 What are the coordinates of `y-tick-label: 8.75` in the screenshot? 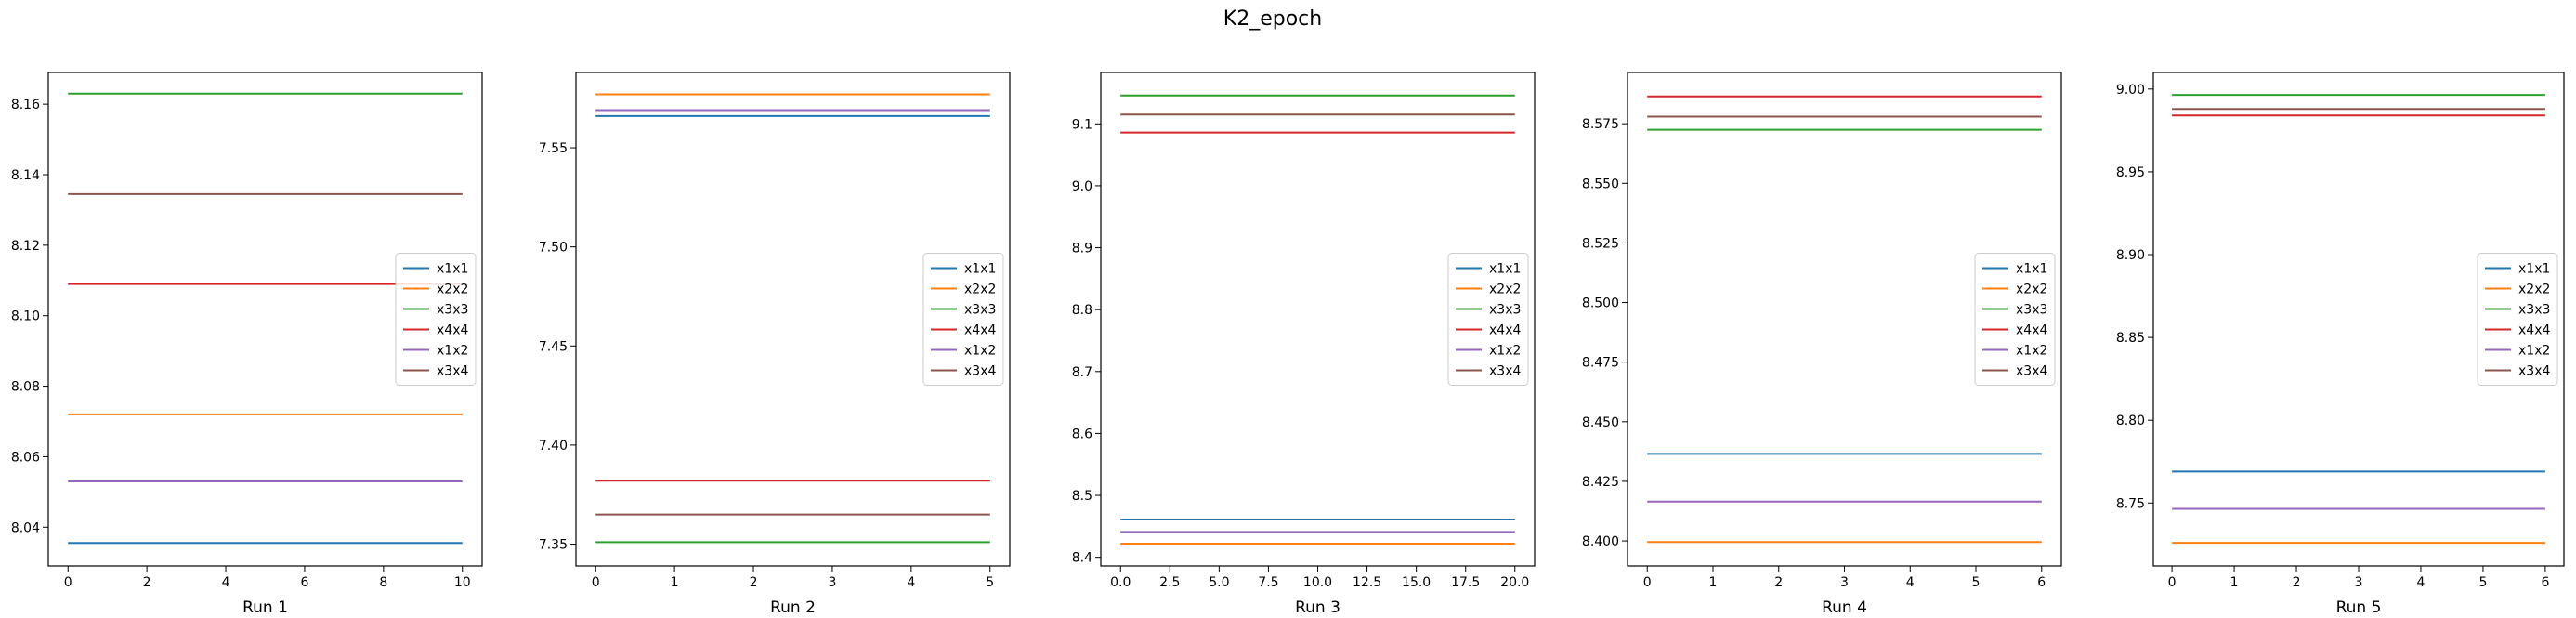 It's located at (2130, 503).